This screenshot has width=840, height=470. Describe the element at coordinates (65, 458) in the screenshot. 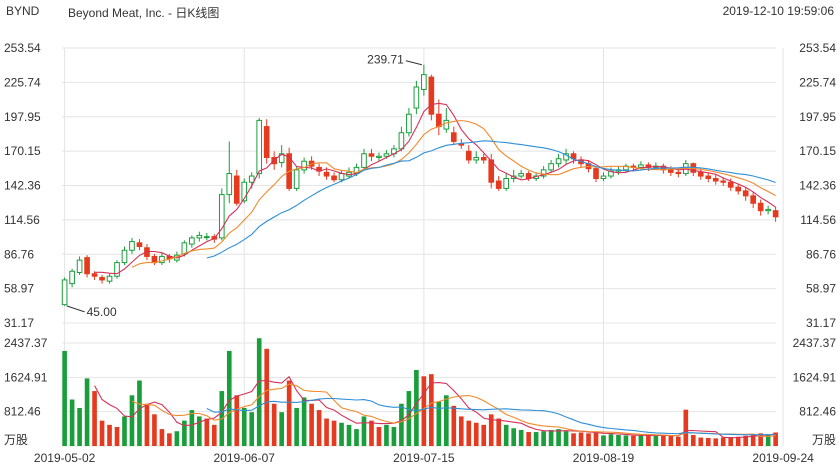

I see `x-tick-label: 2019-05-02` at that location.